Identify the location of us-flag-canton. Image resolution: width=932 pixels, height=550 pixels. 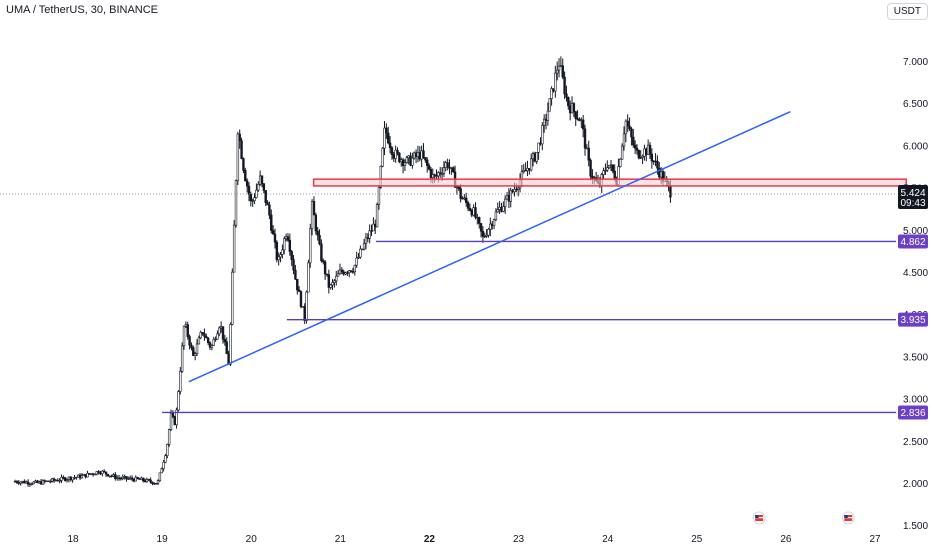
(757, 516).